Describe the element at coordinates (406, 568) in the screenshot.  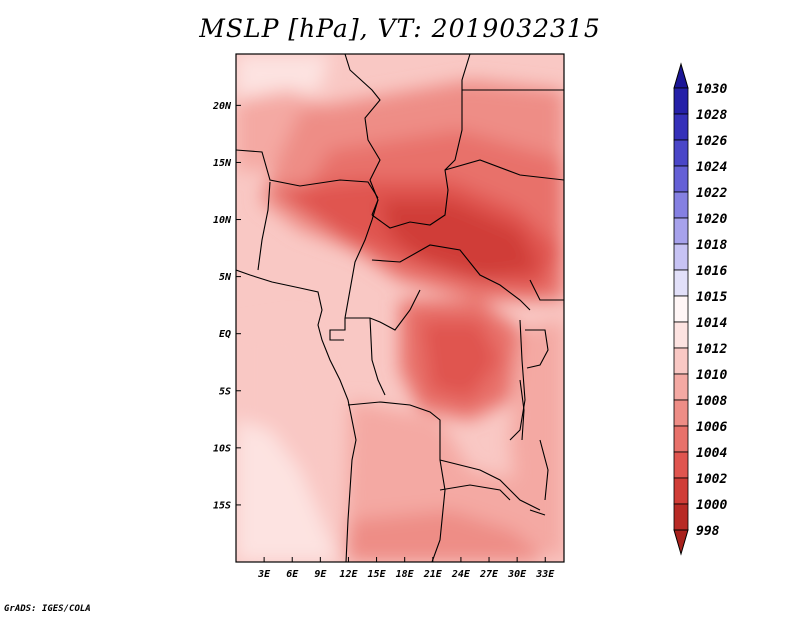
I see `longitude-axis: 3E 6E 9E 12E 15E 18E 21E 24E 27E 30E 33E` at that location.